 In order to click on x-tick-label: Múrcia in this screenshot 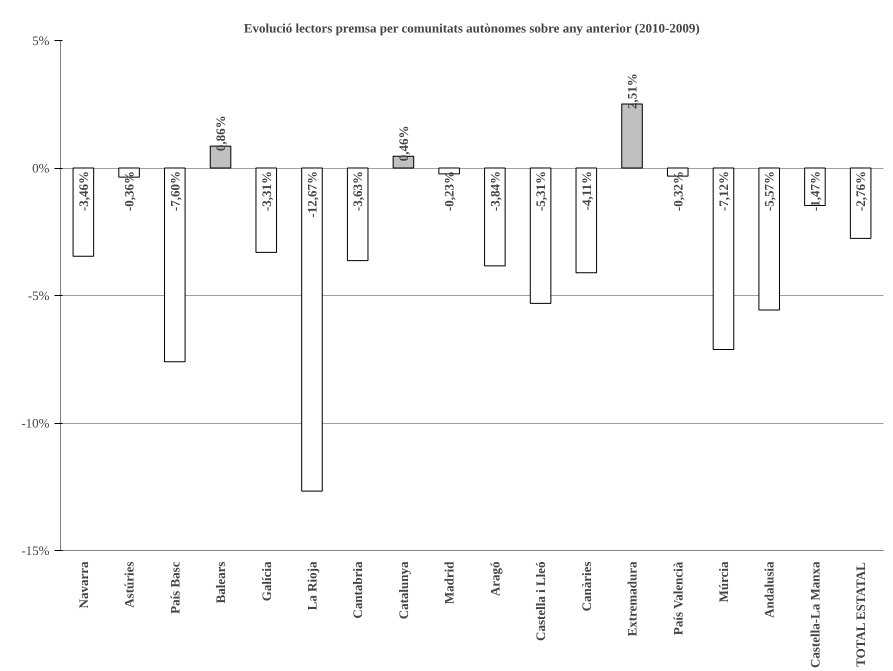, I will do `click(723, 581)`.